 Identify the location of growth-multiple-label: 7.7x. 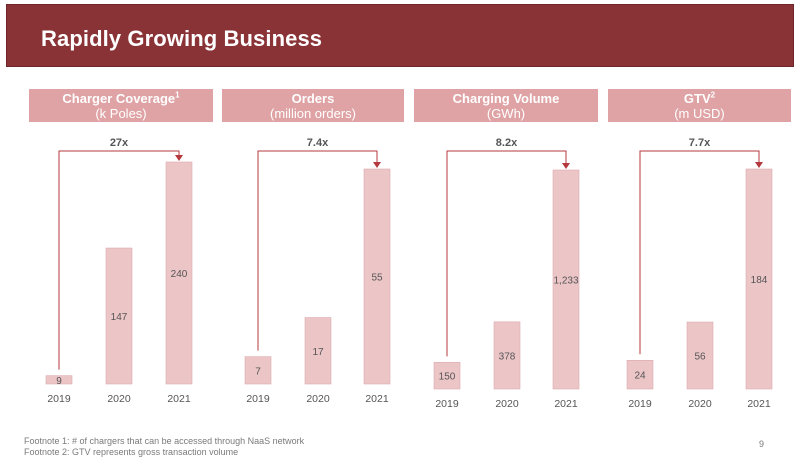
(700, 143).